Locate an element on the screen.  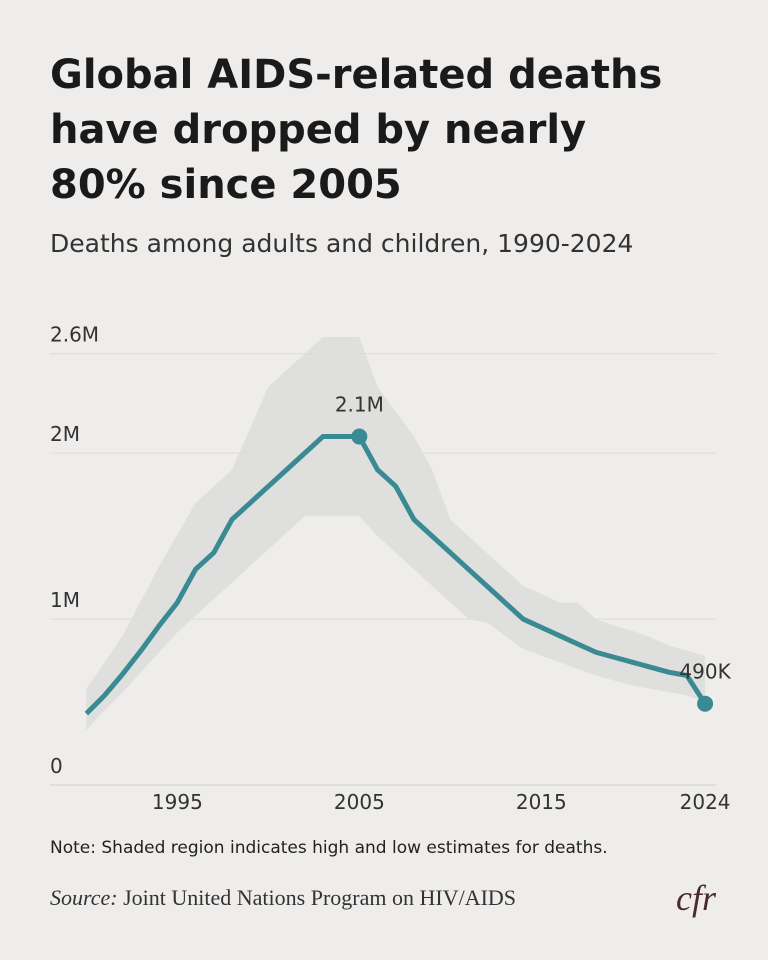
source-label: Source: is located at coordinates (84, 897).